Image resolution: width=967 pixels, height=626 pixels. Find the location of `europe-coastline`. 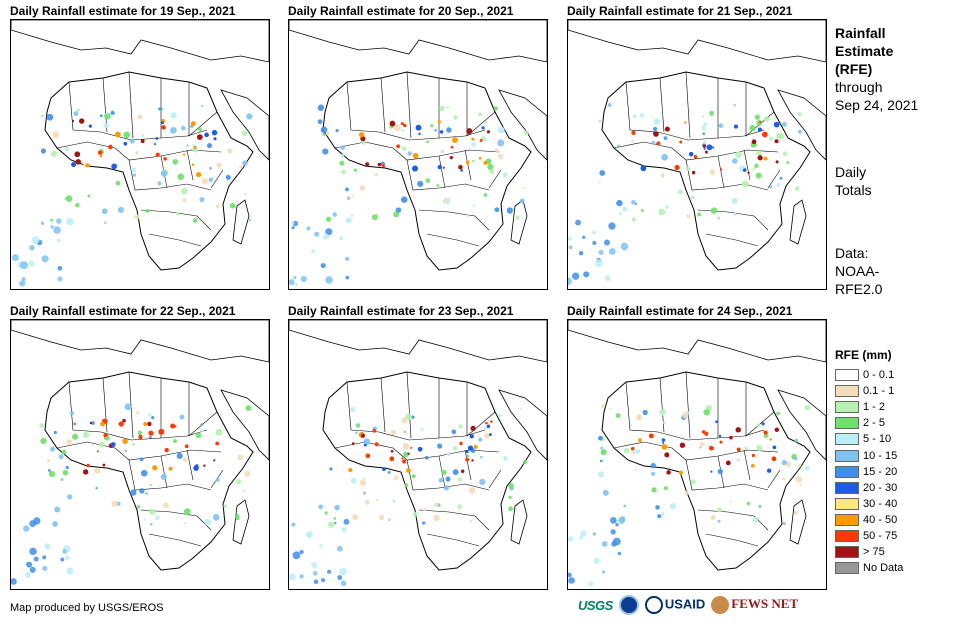

europe-coastline is located at coordinates (140, 41).